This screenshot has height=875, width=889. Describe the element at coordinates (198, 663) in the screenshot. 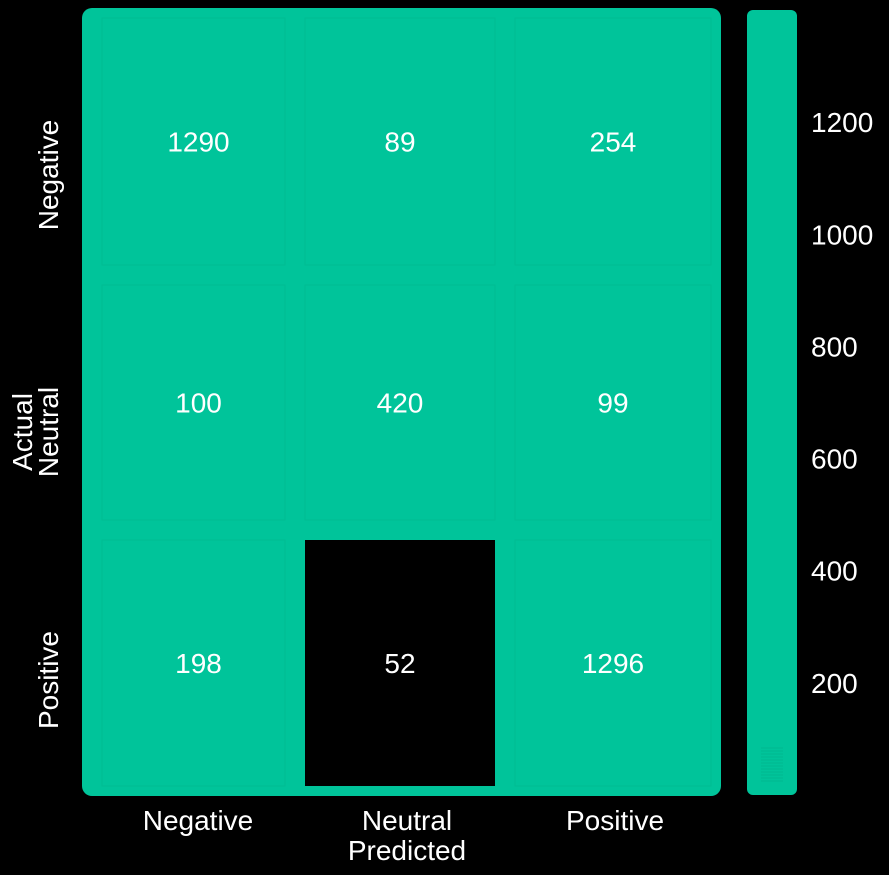

I see `cell-value-label: 198` at that location.